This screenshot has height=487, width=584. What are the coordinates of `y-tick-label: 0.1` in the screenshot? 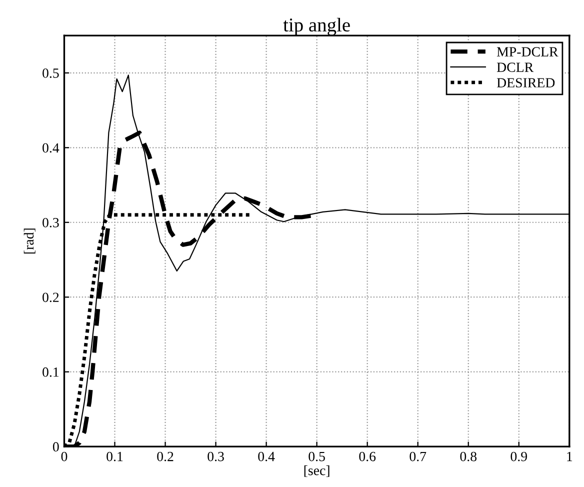 It's located at (50, 372).